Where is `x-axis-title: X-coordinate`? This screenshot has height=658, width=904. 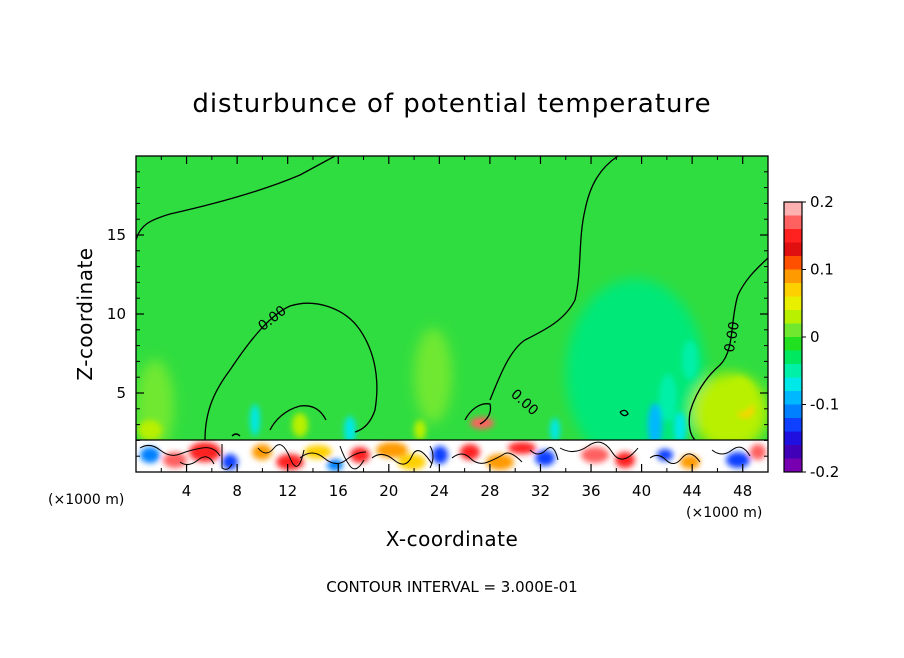 x-axis-title: X-coordinate is located at coordinates (452, 539).